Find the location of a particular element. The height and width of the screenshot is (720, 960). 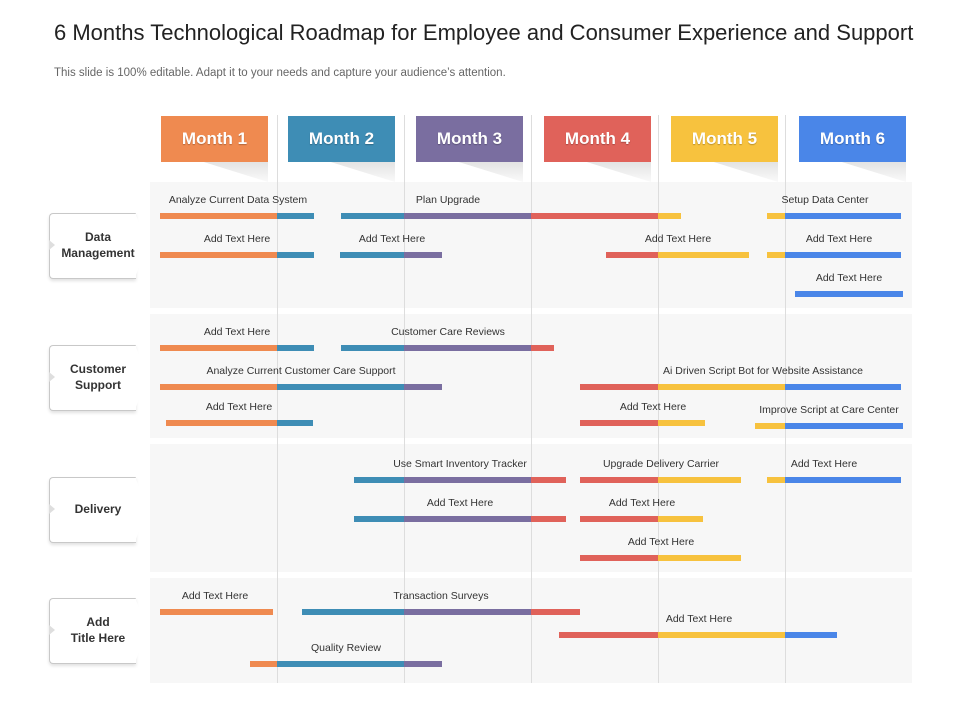

task-label: Analyze Current Data System is located at coordinates (238, 200).